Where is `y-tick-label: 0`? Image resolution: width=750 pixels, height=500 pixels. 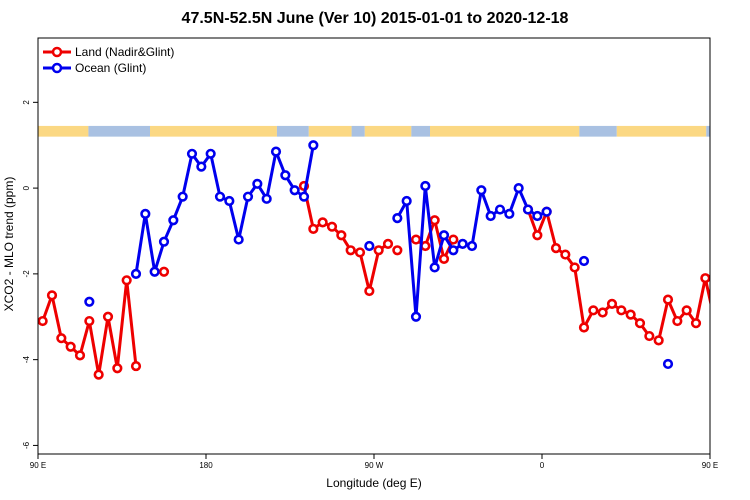 y-tick-label: 0 is located at coordinates (26, 187).